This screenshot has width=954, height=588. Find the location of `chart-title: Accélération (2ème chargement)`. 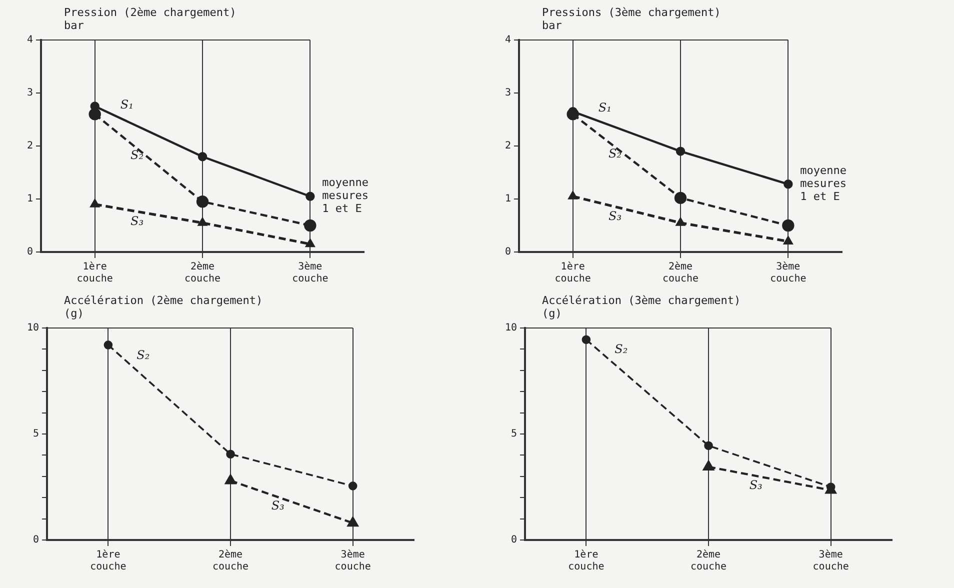

chart-title: Accélération (2ème chargement) is located at coordinates (163, 300).